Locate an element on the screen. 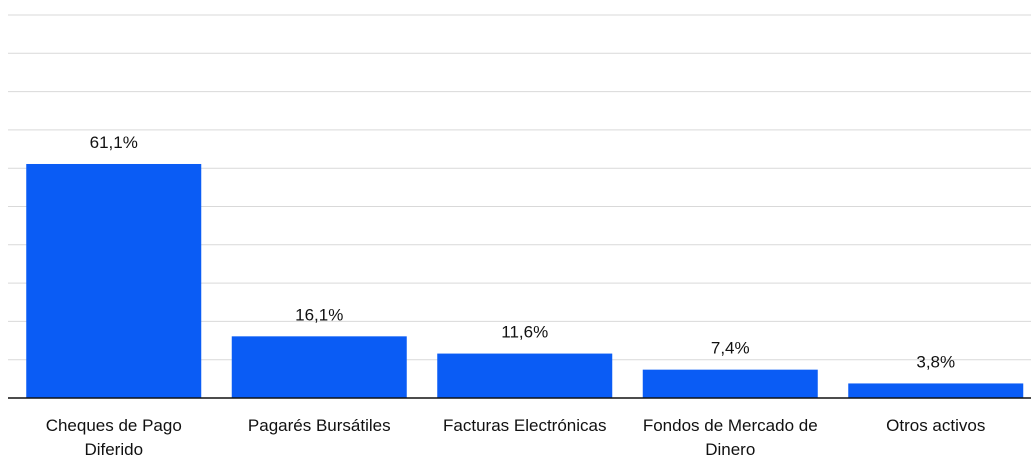 The width and height of the screenshot is (1031, 462). x-tick-label: Fondos de Mercado de Dinero is located at coordinates (730, 437).